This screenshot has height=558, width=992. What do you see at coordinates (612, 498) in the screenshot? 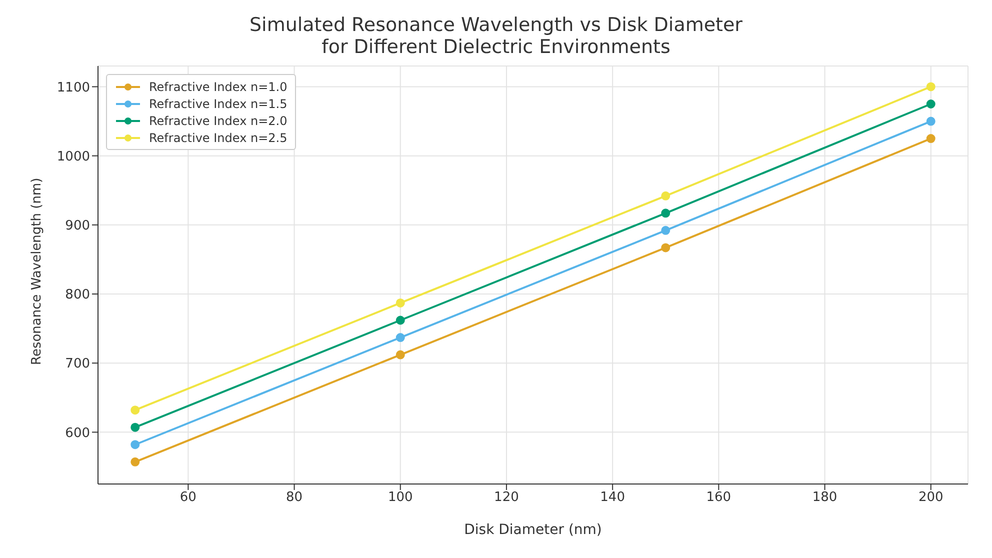
I see `x-tick-label: 140` at bounding box center [612, 498].